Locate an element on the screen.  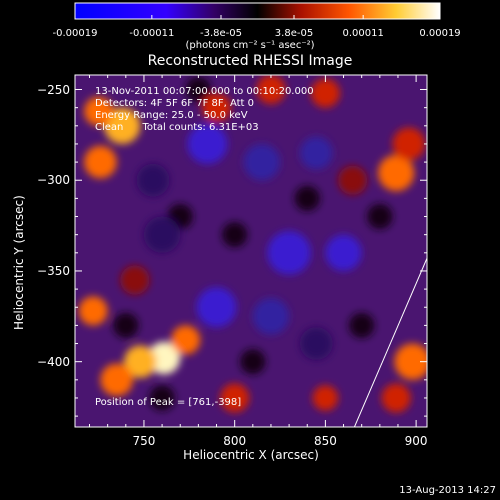
y-tick-label: −400 is located at coordinates (53, 361).